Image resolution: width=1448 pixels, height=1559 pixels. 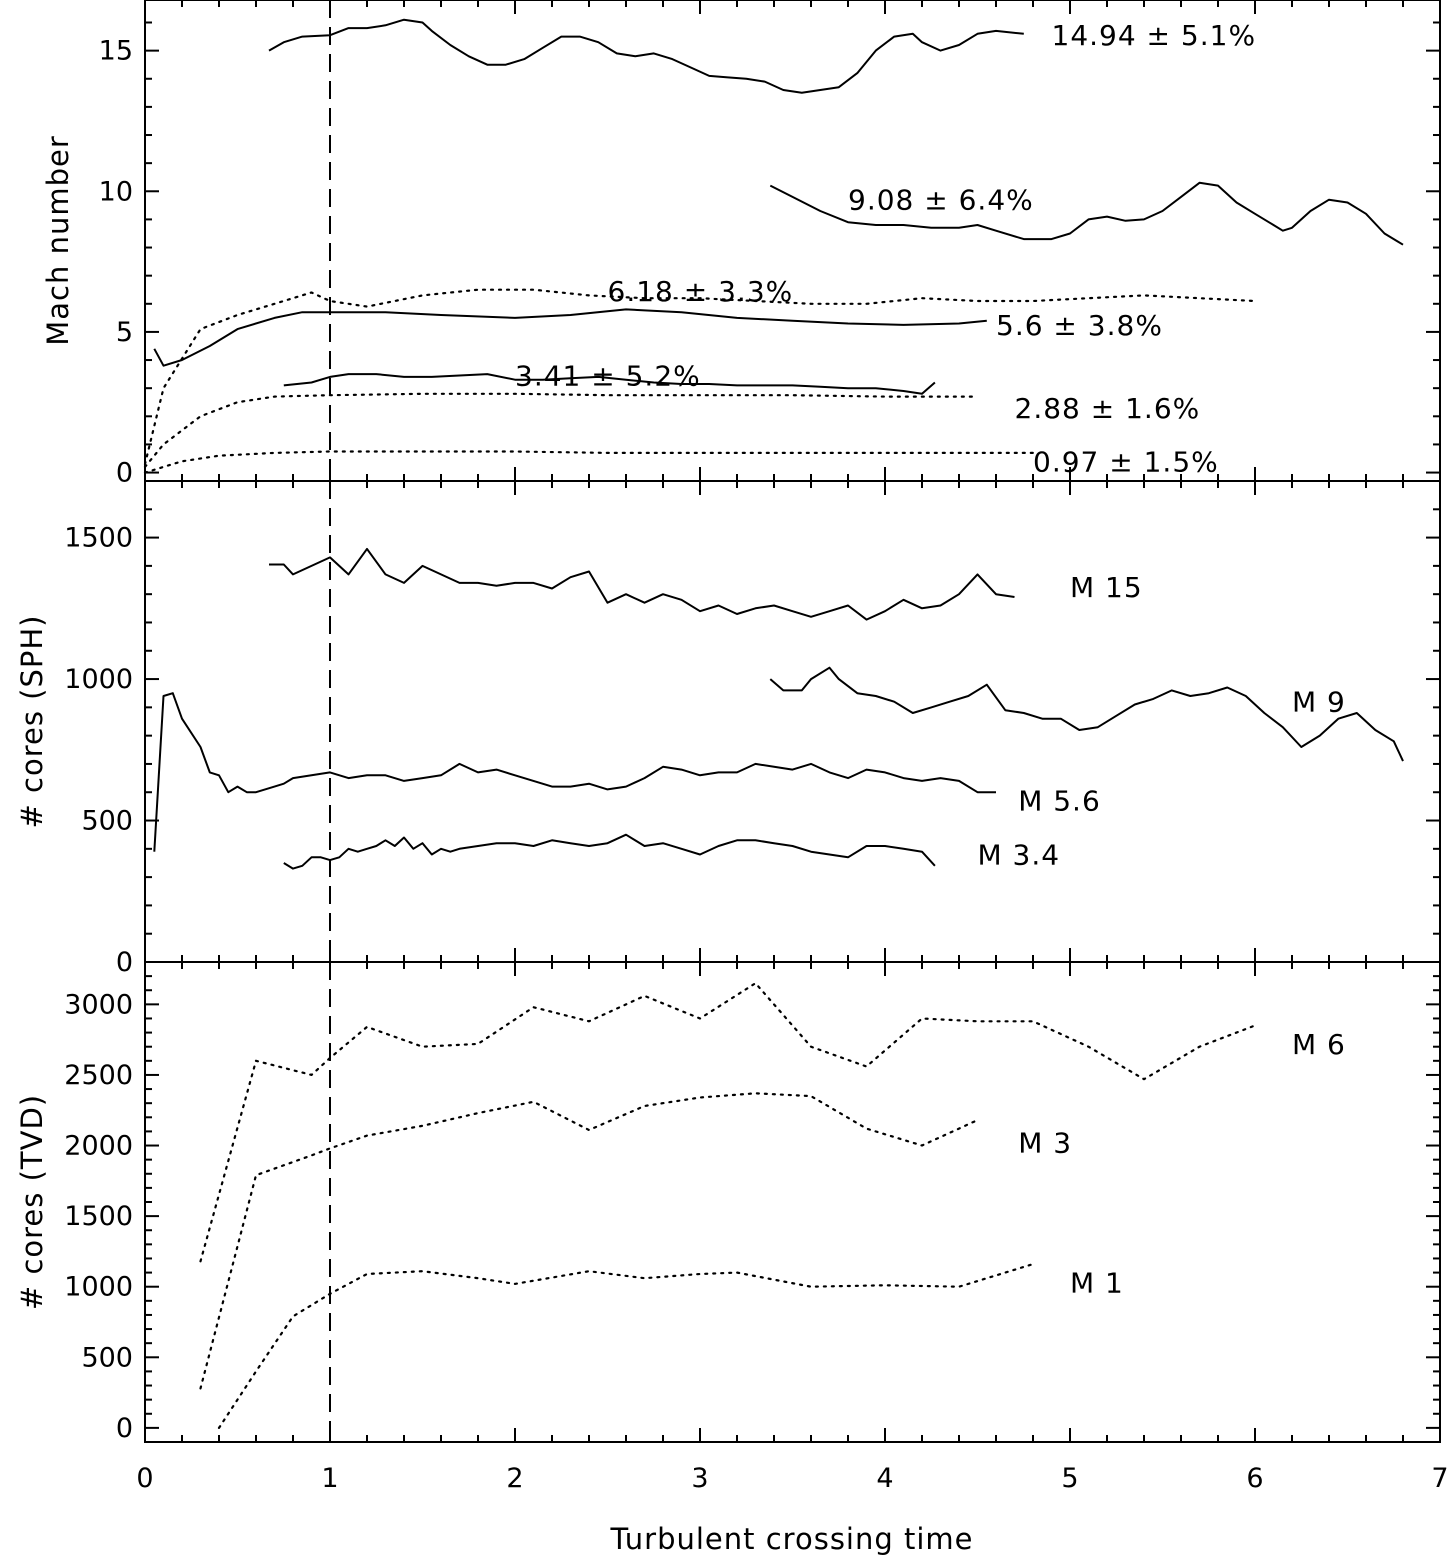 What do you see at coordinates (699, 1478) in the screenshot?
I see `x-tick-label: 3` at bounding box center [699, 1478].